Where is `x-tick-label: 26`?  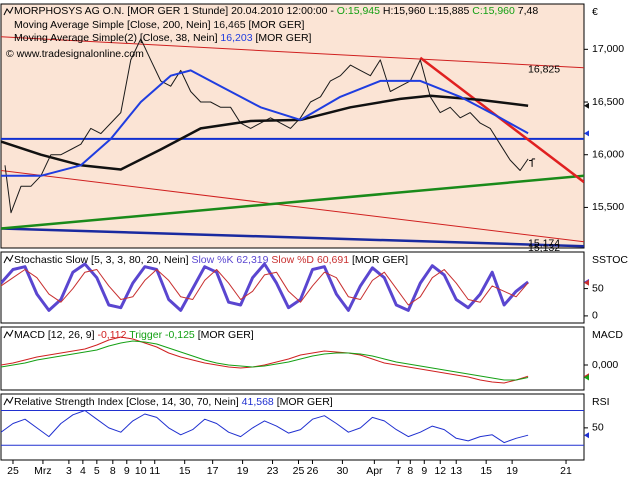 x-tick-label: 26 is located at coordinates (313, 471).